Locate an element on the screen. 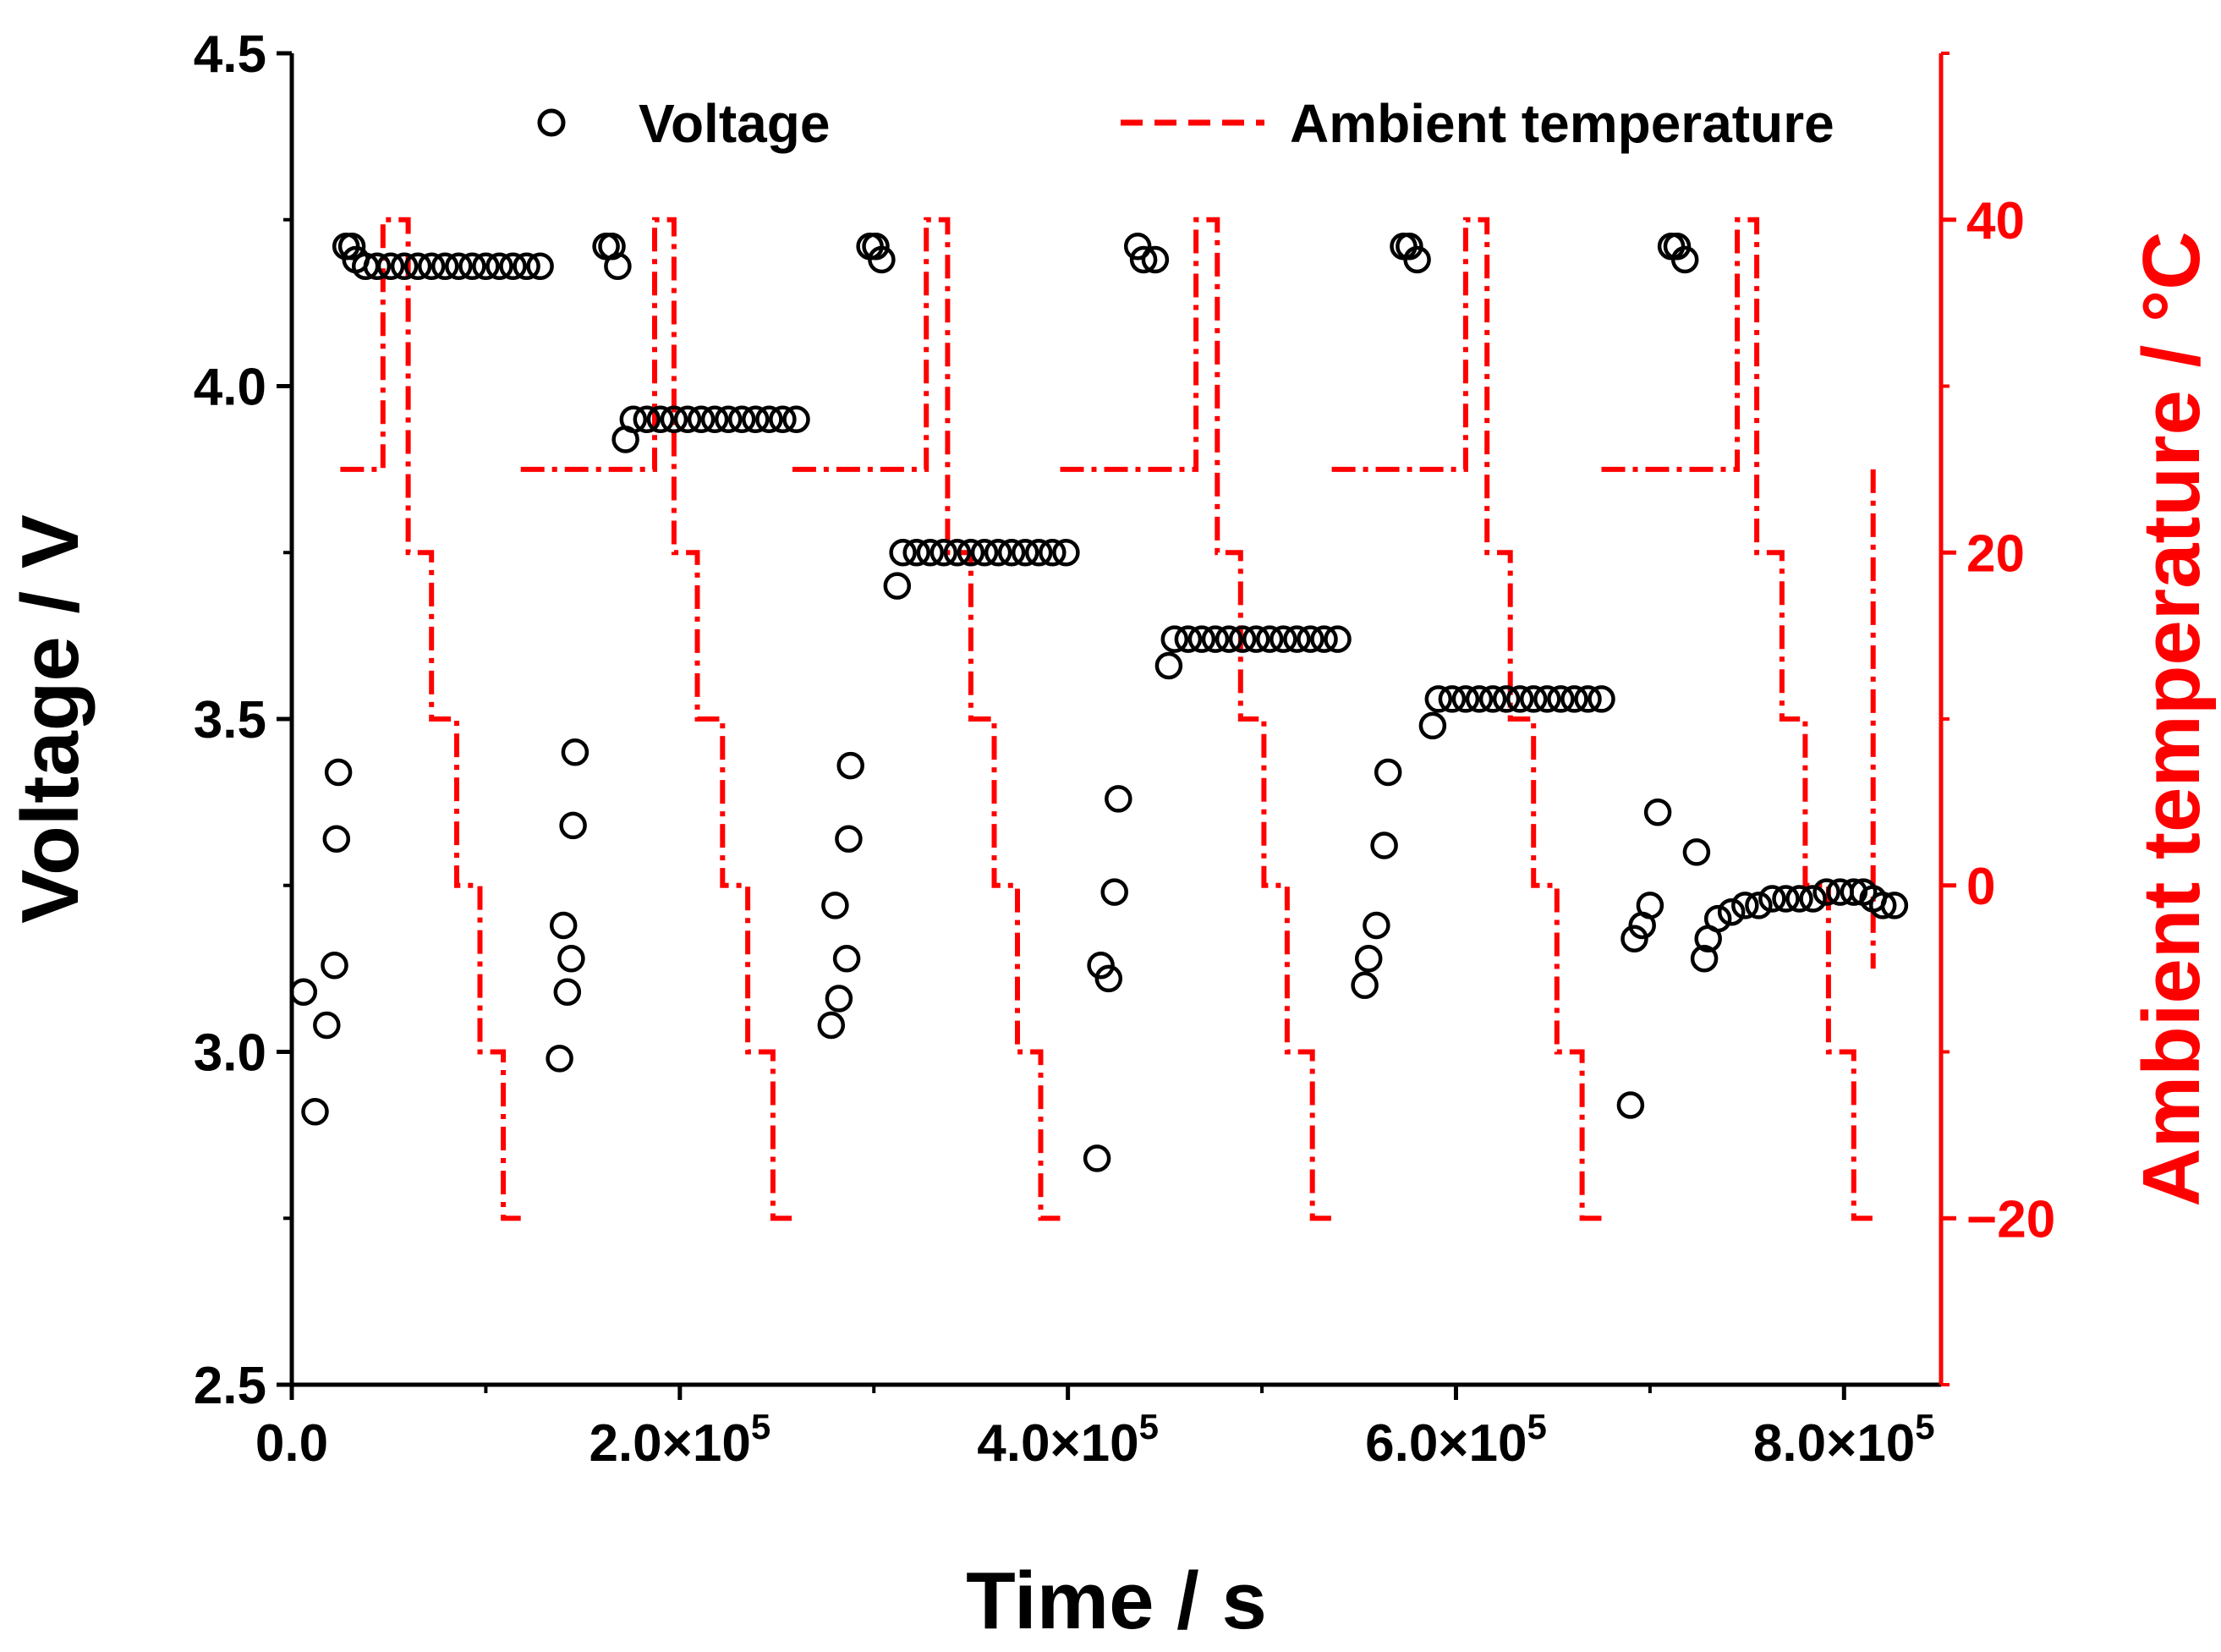 The height and width of the screenshot is (1652, 2221). y-tick-label-3: 4.0 is located at coordinates (230, 388).